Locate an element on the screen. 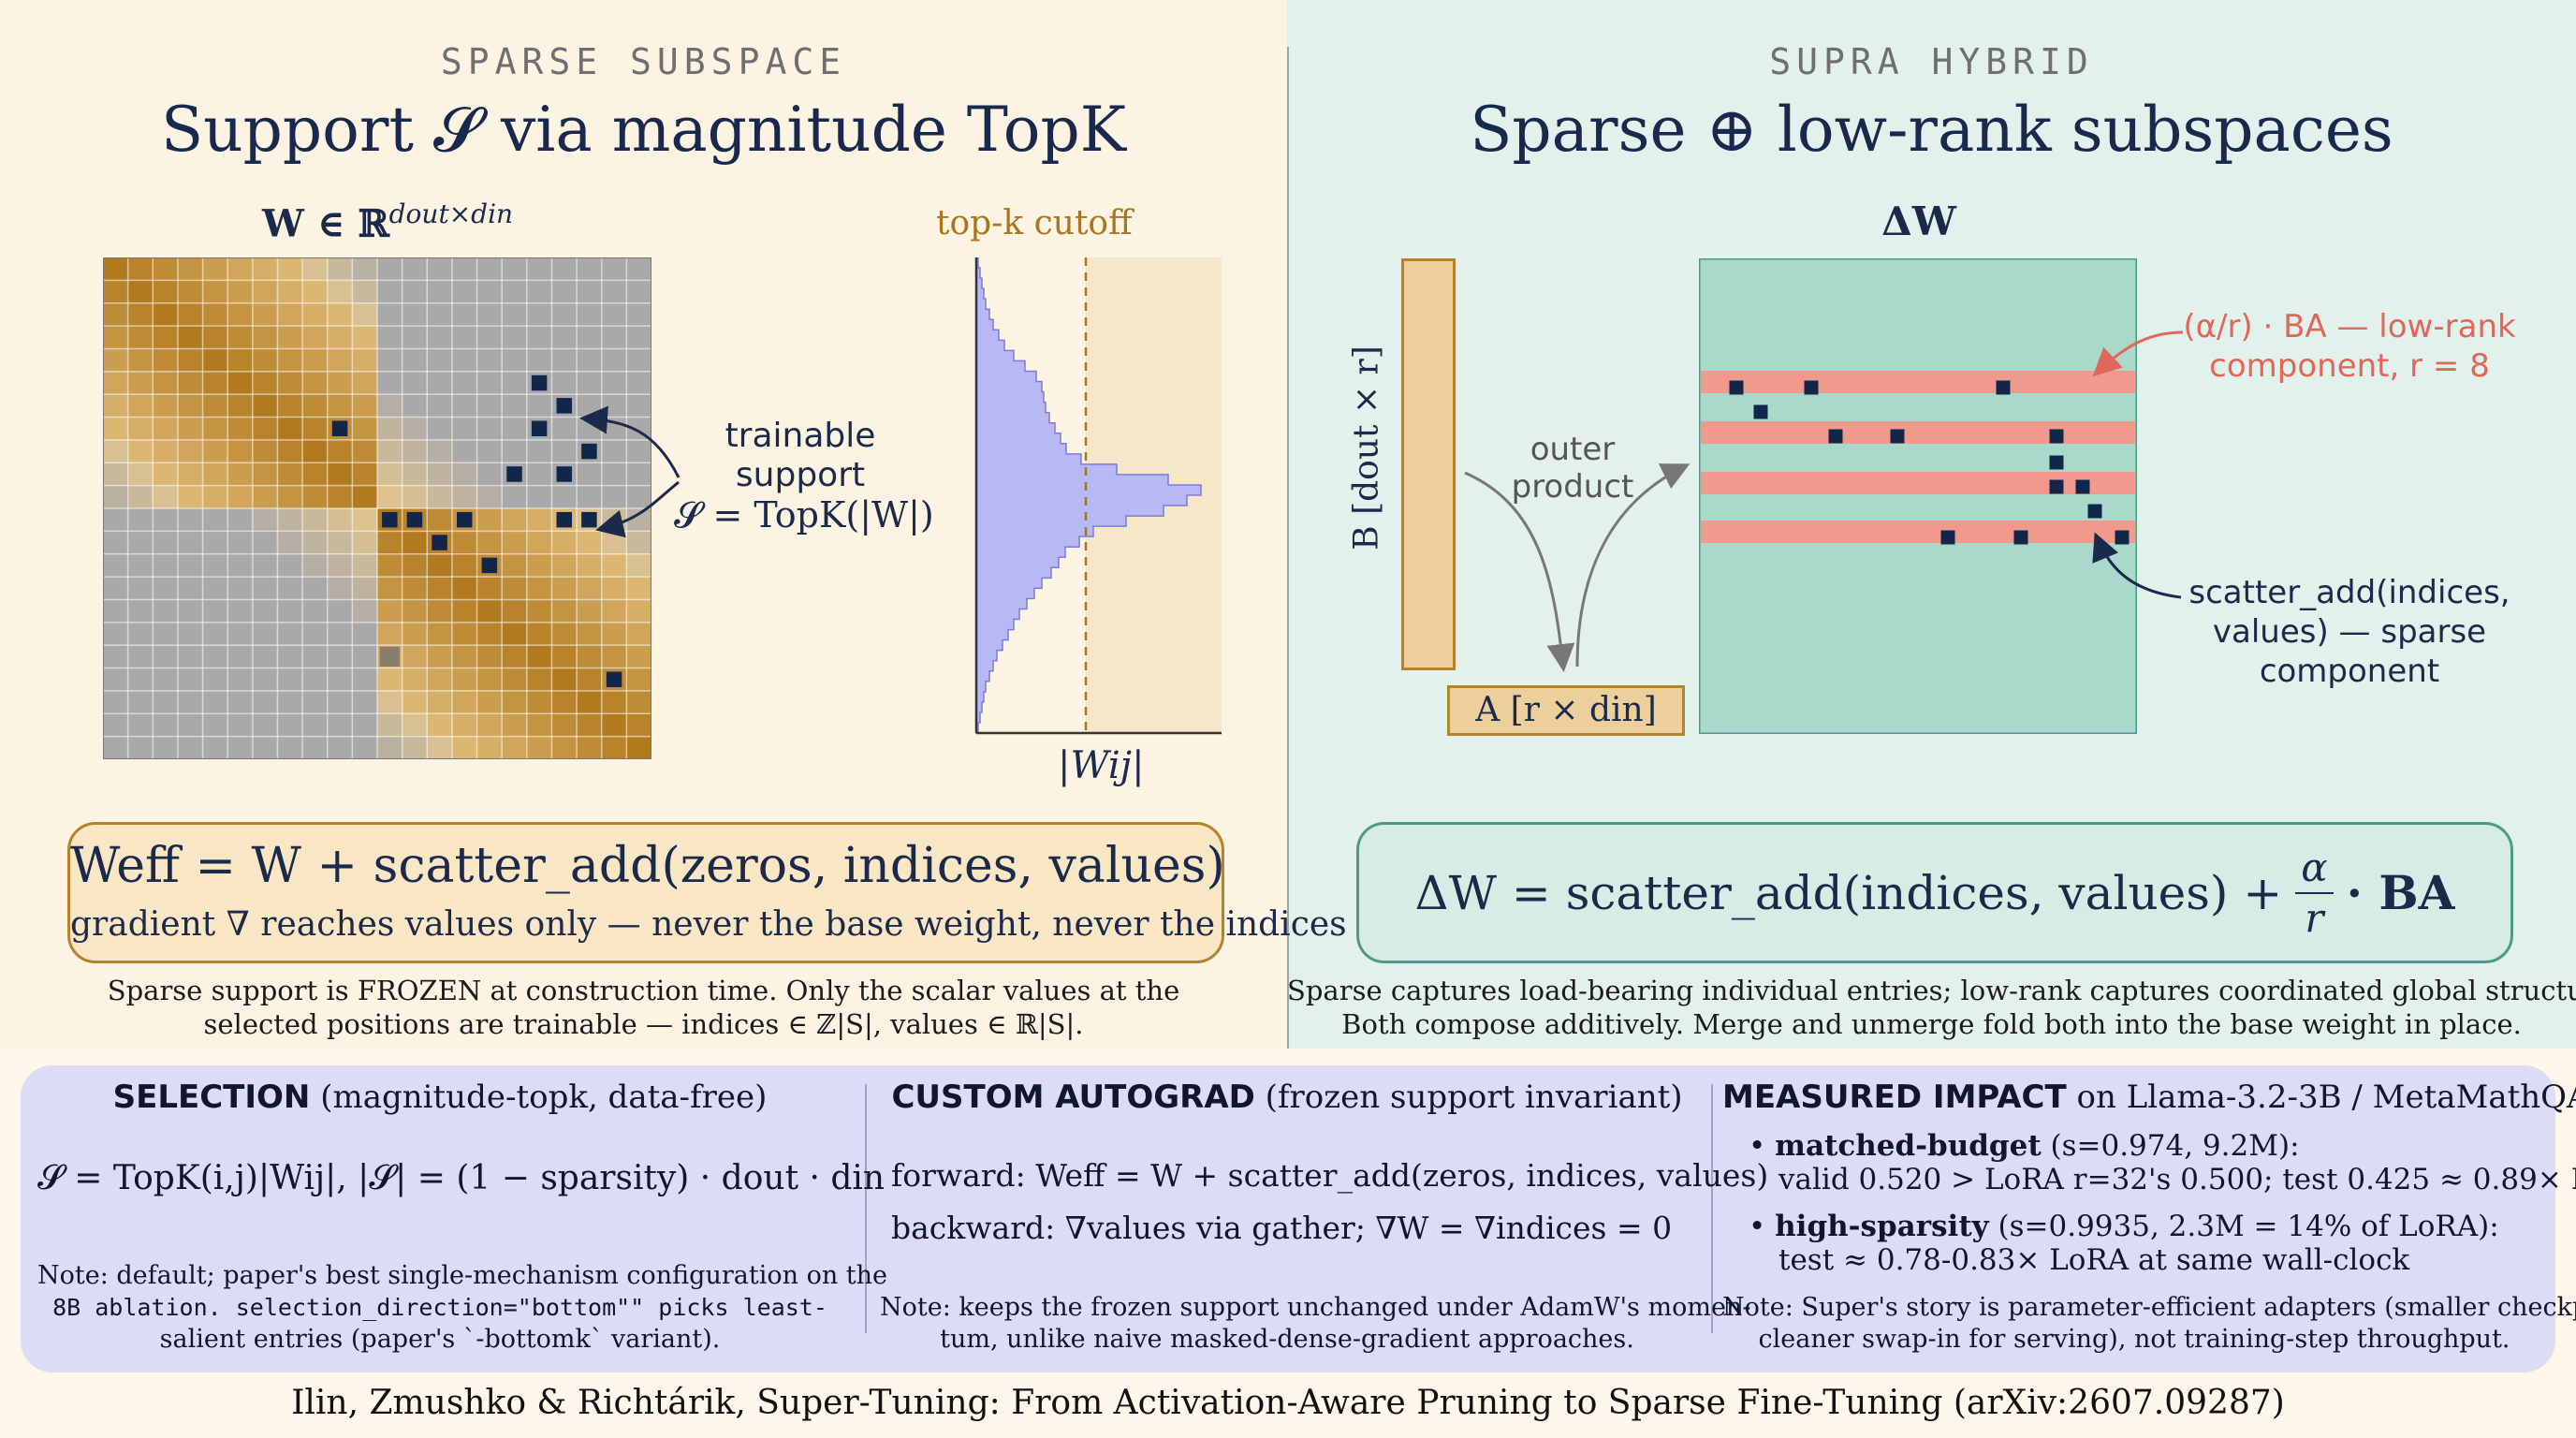  low-rank-callout: (α/r) · BA — low-rank component, r = 8 is located at coordinates (2349, 346).